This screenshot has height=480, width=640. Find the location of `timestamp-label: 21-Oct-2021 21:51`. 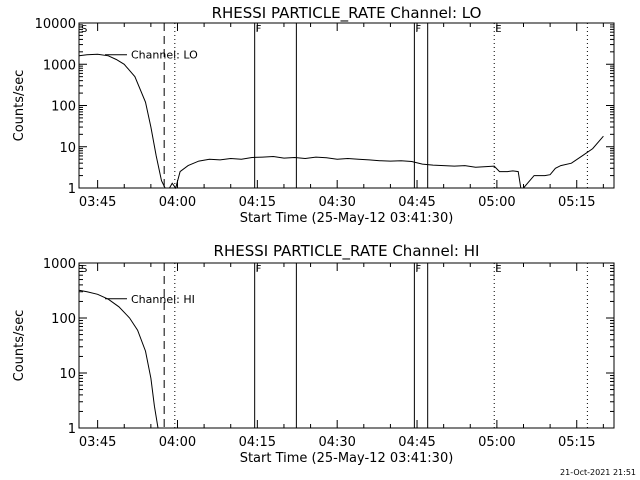

timestamp-label: 21-Oct-2021 21:51 is located at coordinates (598, 472).